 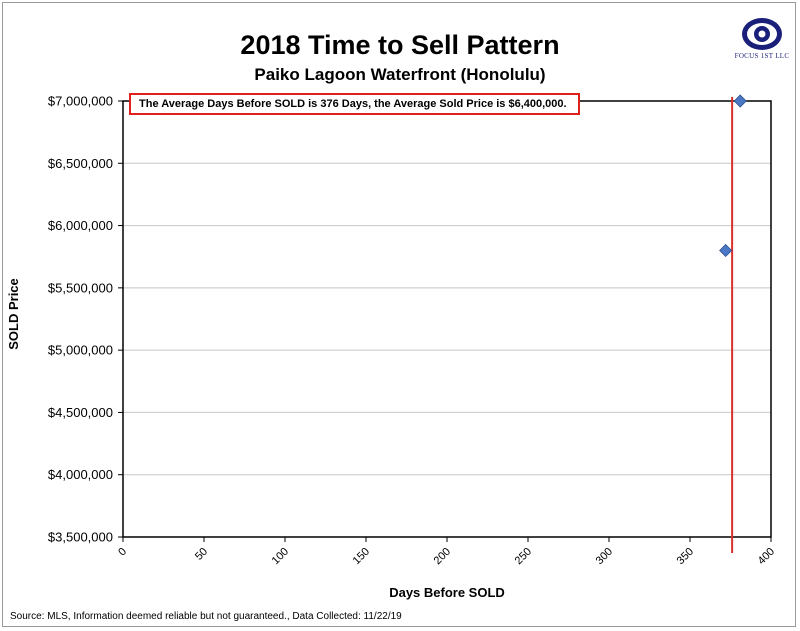 What do you see at coordinates (80, 163) in the screenshot?
I see `y-tick-label: $6,500,000` at bounding box center [80, 163].